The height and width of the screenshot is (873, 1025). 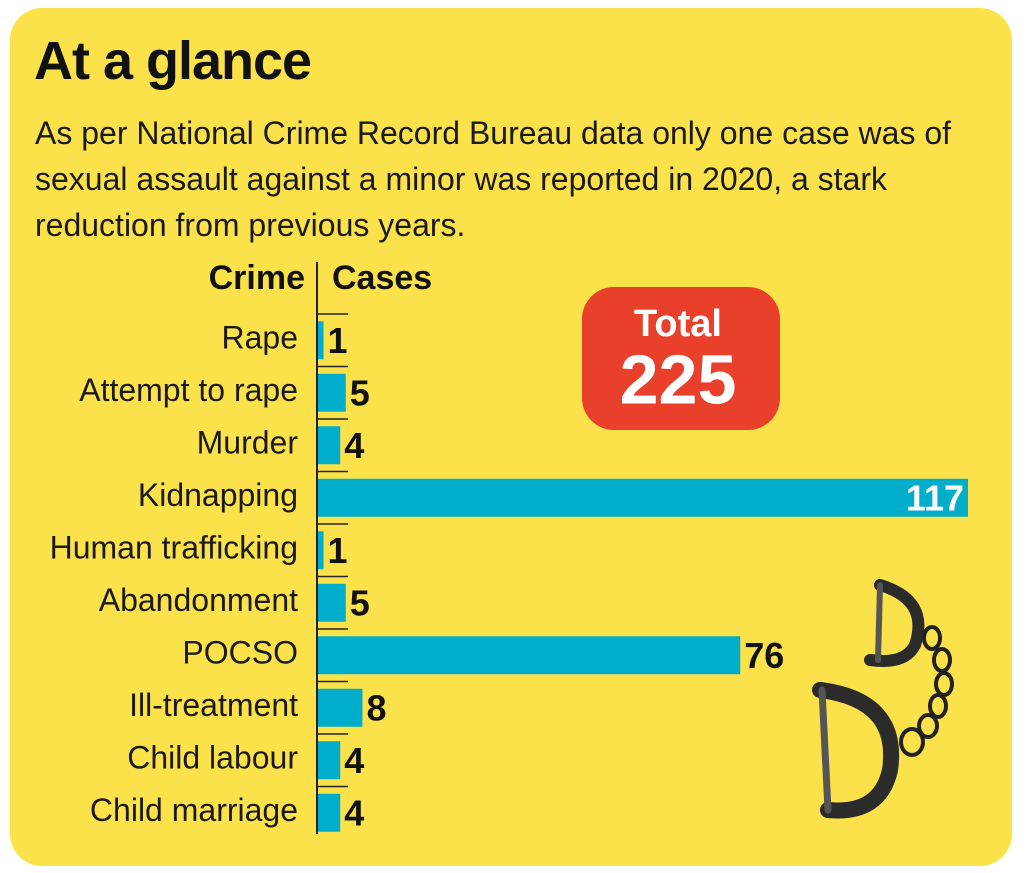 What do you see at coordinates (198, 600) in the screenshot?
I see `category-label: Abandonment` at bounding box center [198, 600].